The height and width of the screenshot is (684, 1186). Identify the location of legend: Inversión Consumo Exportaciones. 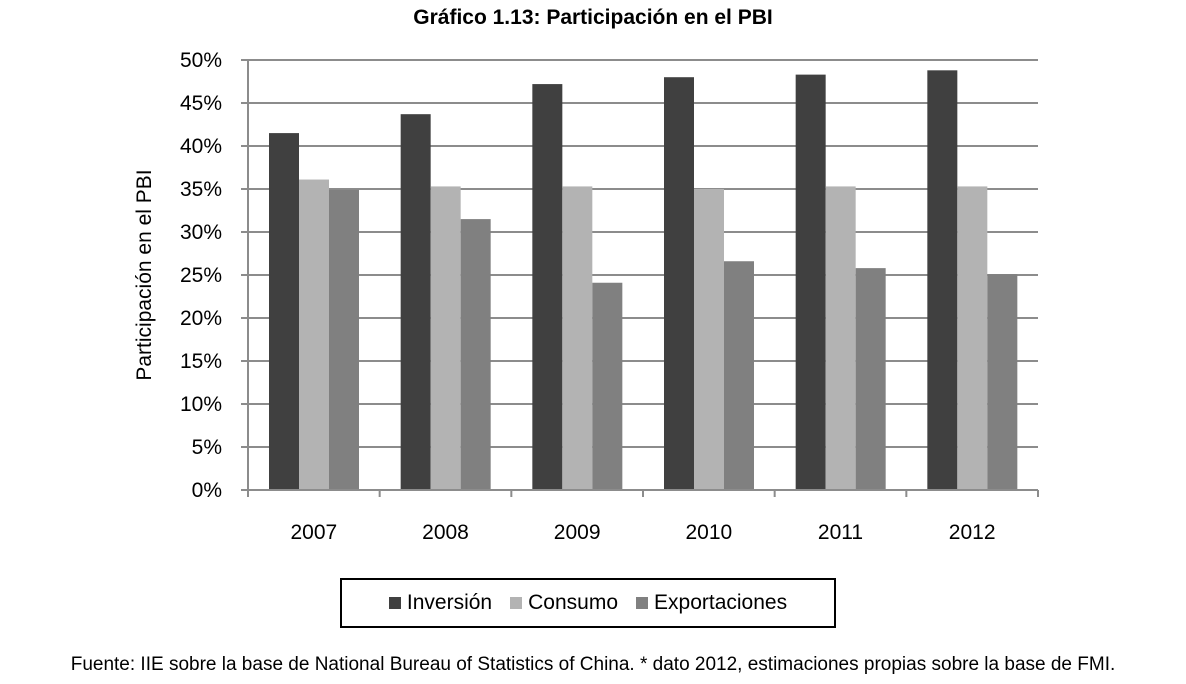
(588, 603).